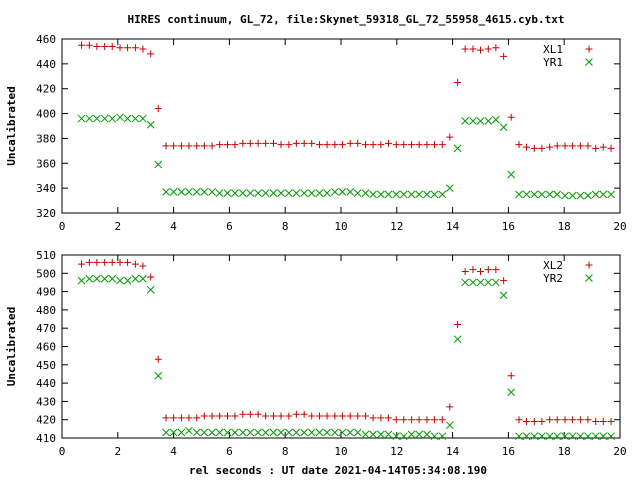 Image resolution: width=640 pixels, height=480 pixels. I want to click on x-tick-label: 12, so click(396, 226).